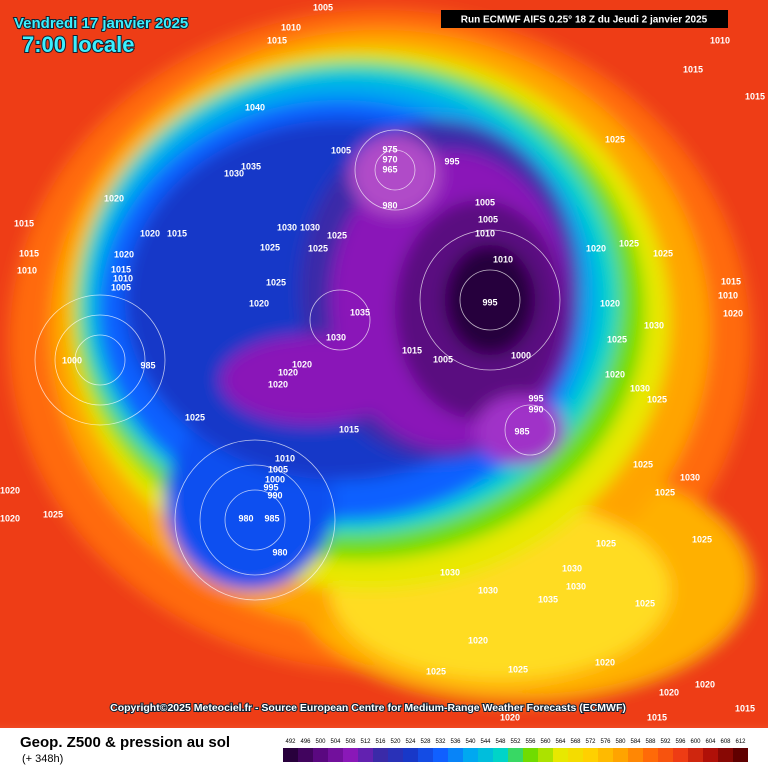  What do you see at coordinates (42, 759) in the screenshot?
I see `footer-lead: (+ 348h)` at bounding box center [42, 759].